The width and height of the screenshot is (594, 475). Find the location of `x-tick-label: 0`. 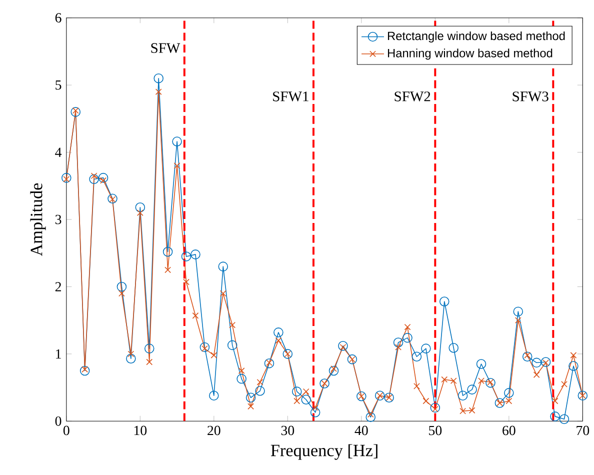

x-tick-label: 0 is located at coordinates (66, 431).